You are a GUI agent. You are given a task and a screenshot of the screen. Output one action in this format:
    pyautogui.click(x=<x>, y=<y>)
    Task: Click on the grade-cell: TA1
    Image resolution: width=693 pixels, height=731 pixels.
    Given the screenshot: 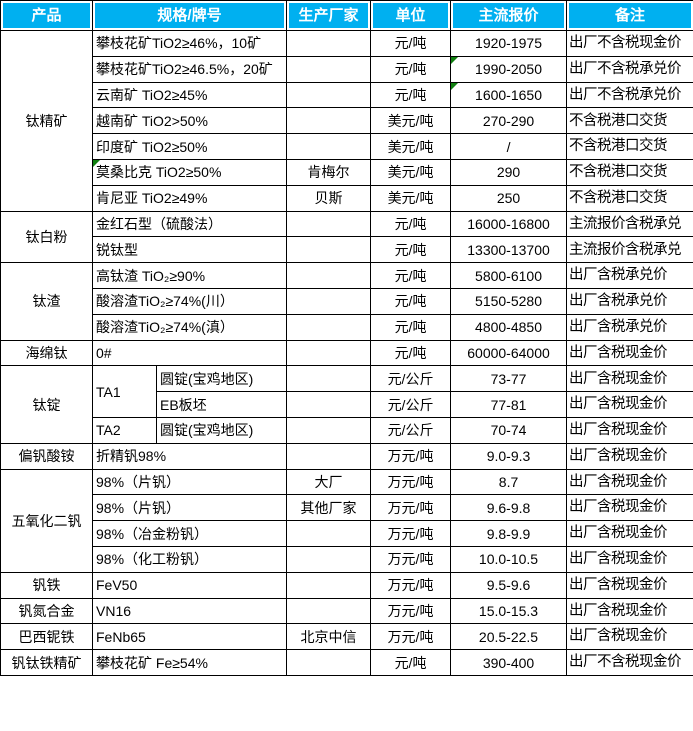 What is the action you would take?
    pyautogui.click(x=124, y=391)
    